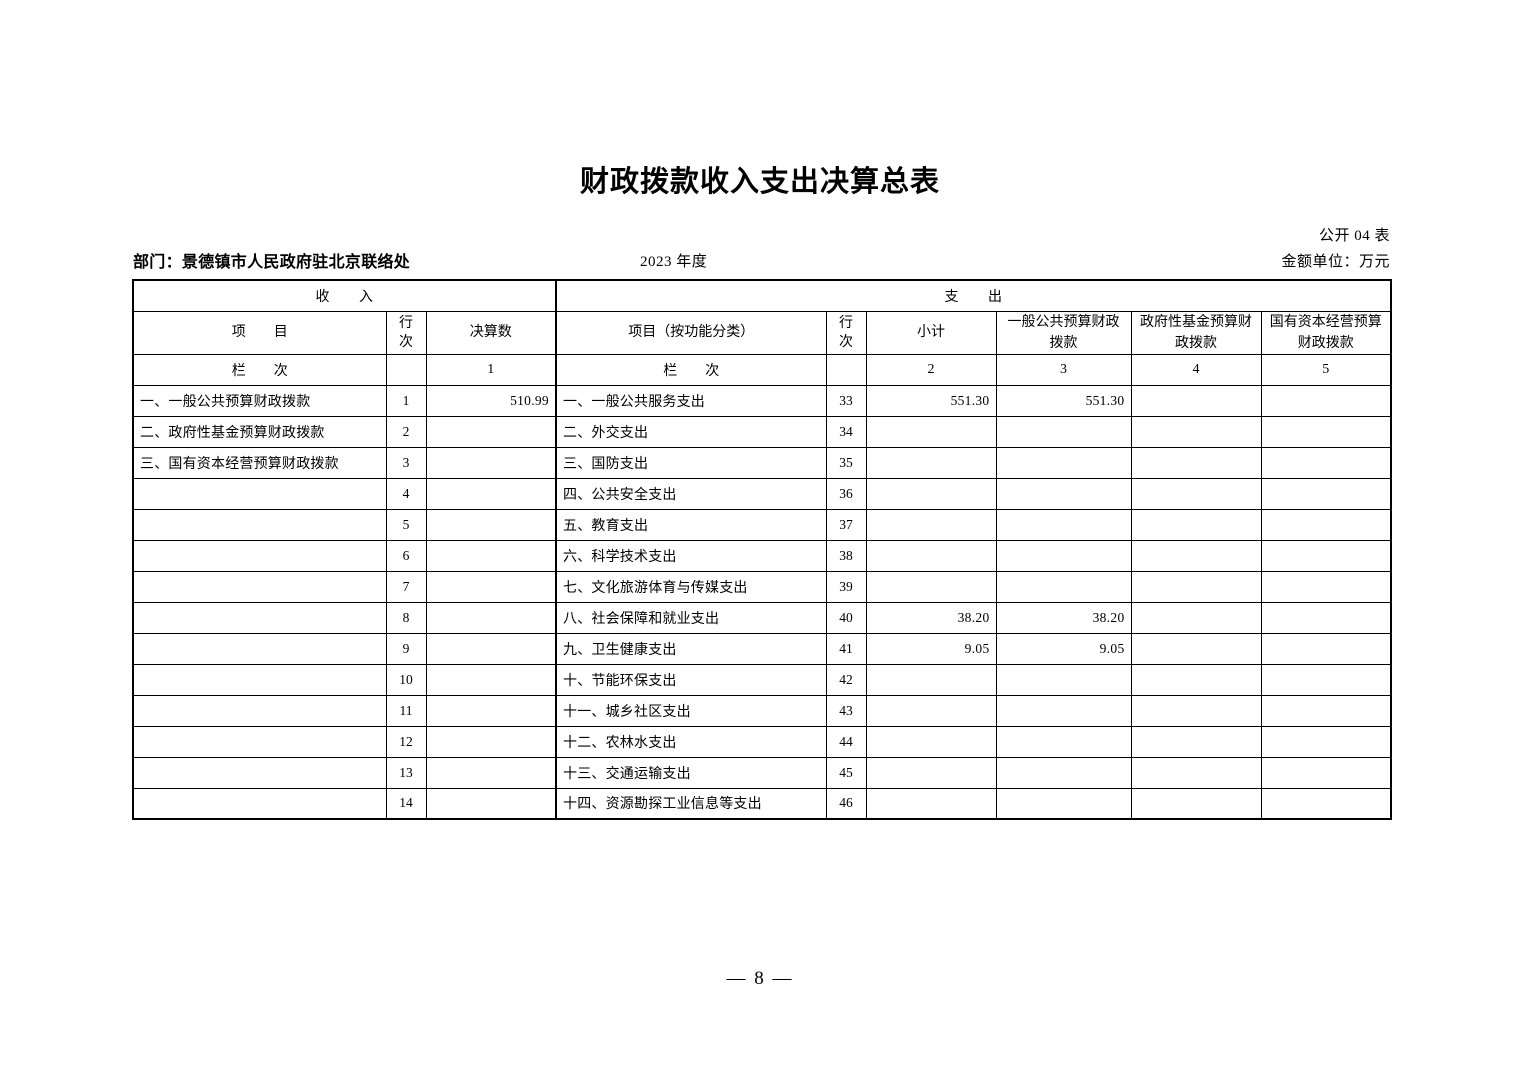 This screenshot has width=1520, height=1074. I want to click on expenditure-subtotal-value: 9.05, so click(931, 648).